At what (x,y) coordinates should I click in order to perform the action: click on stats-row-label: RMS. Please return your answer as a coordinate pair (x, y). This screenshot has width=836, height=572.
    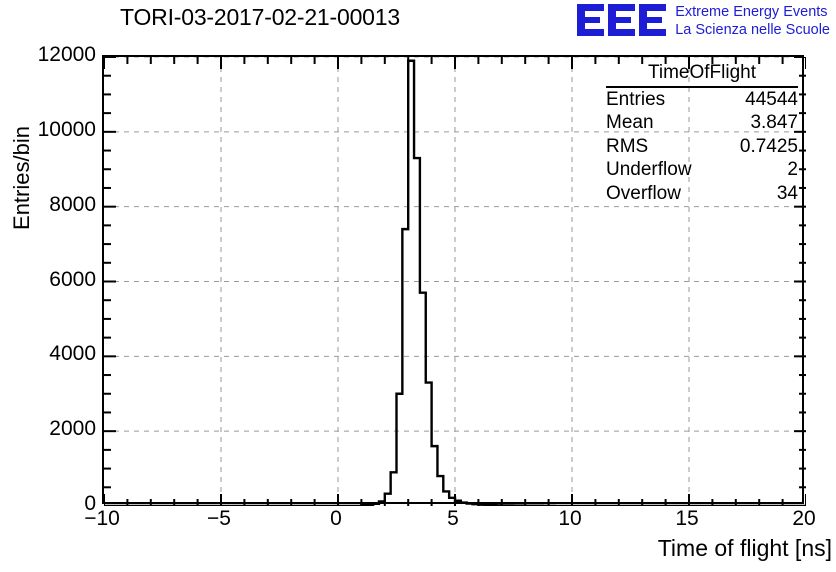
    Looking at the image, I should click on (627, 146).